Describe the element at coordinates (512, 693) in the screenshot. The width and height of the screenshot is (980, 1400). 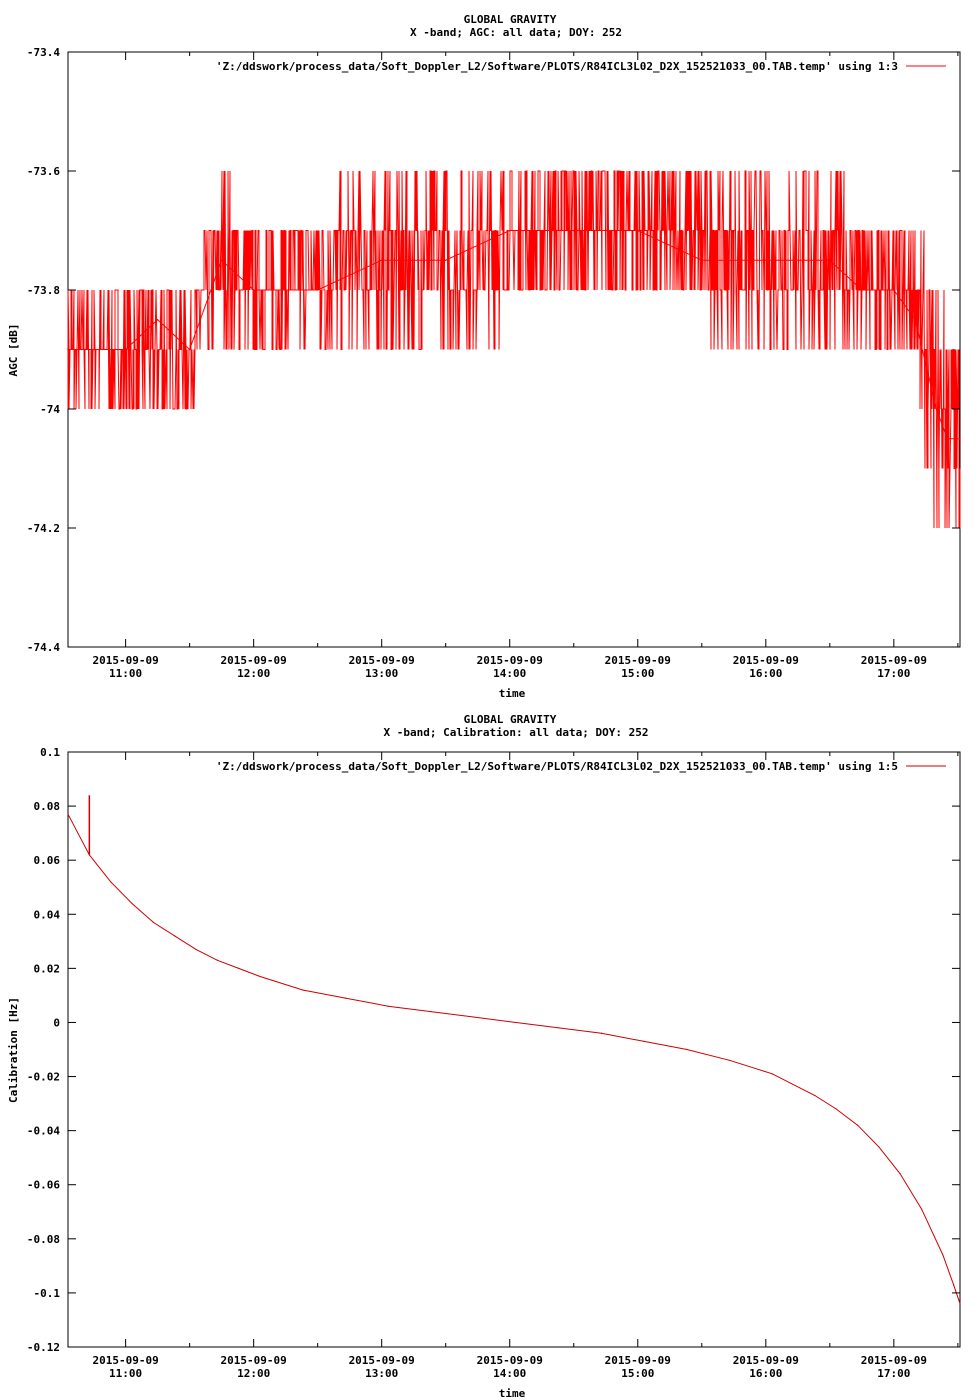
I see `agc-x-axis-label: time` at that location.